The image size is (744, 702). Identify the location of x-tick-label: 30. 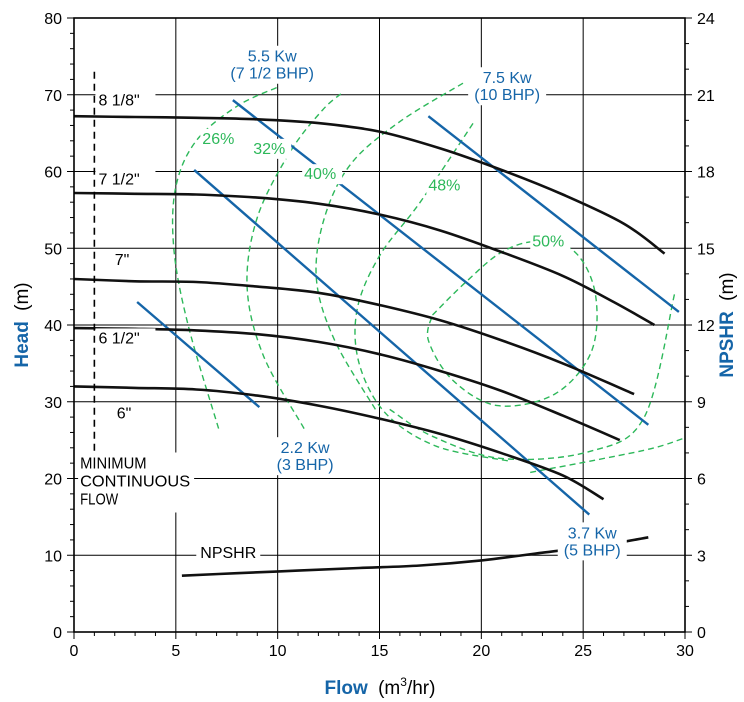
(685, 651).